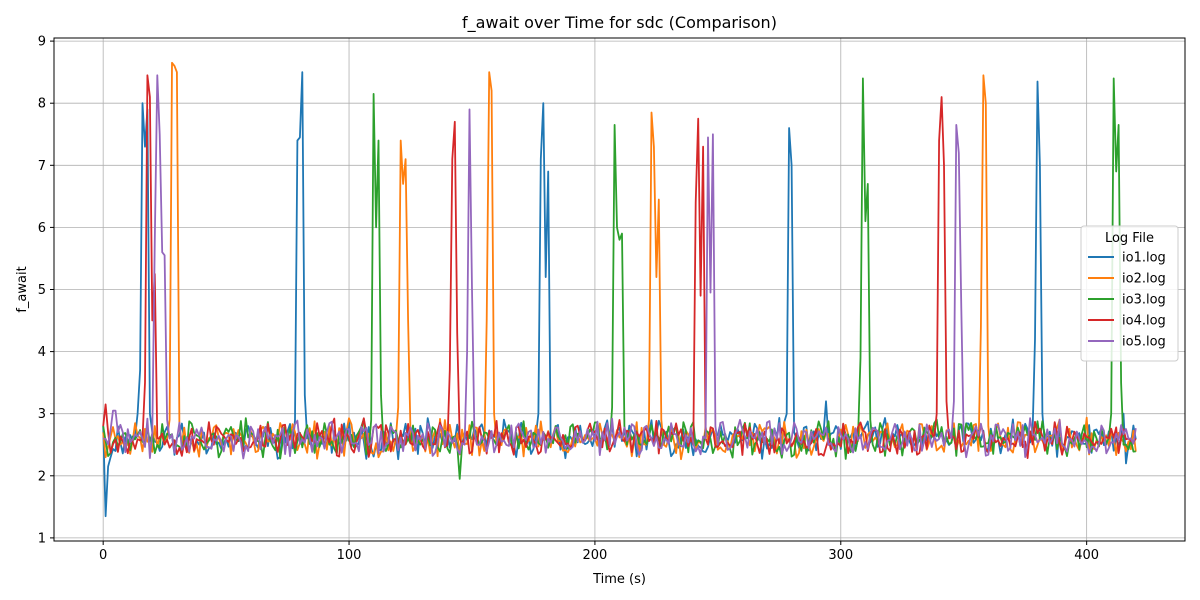 This screenshot has height=600, width=1200. What do you see at coordinates (349, 555) in the screenshot?
I see `x-tick-label: 100` at bounding box center [349, 555].